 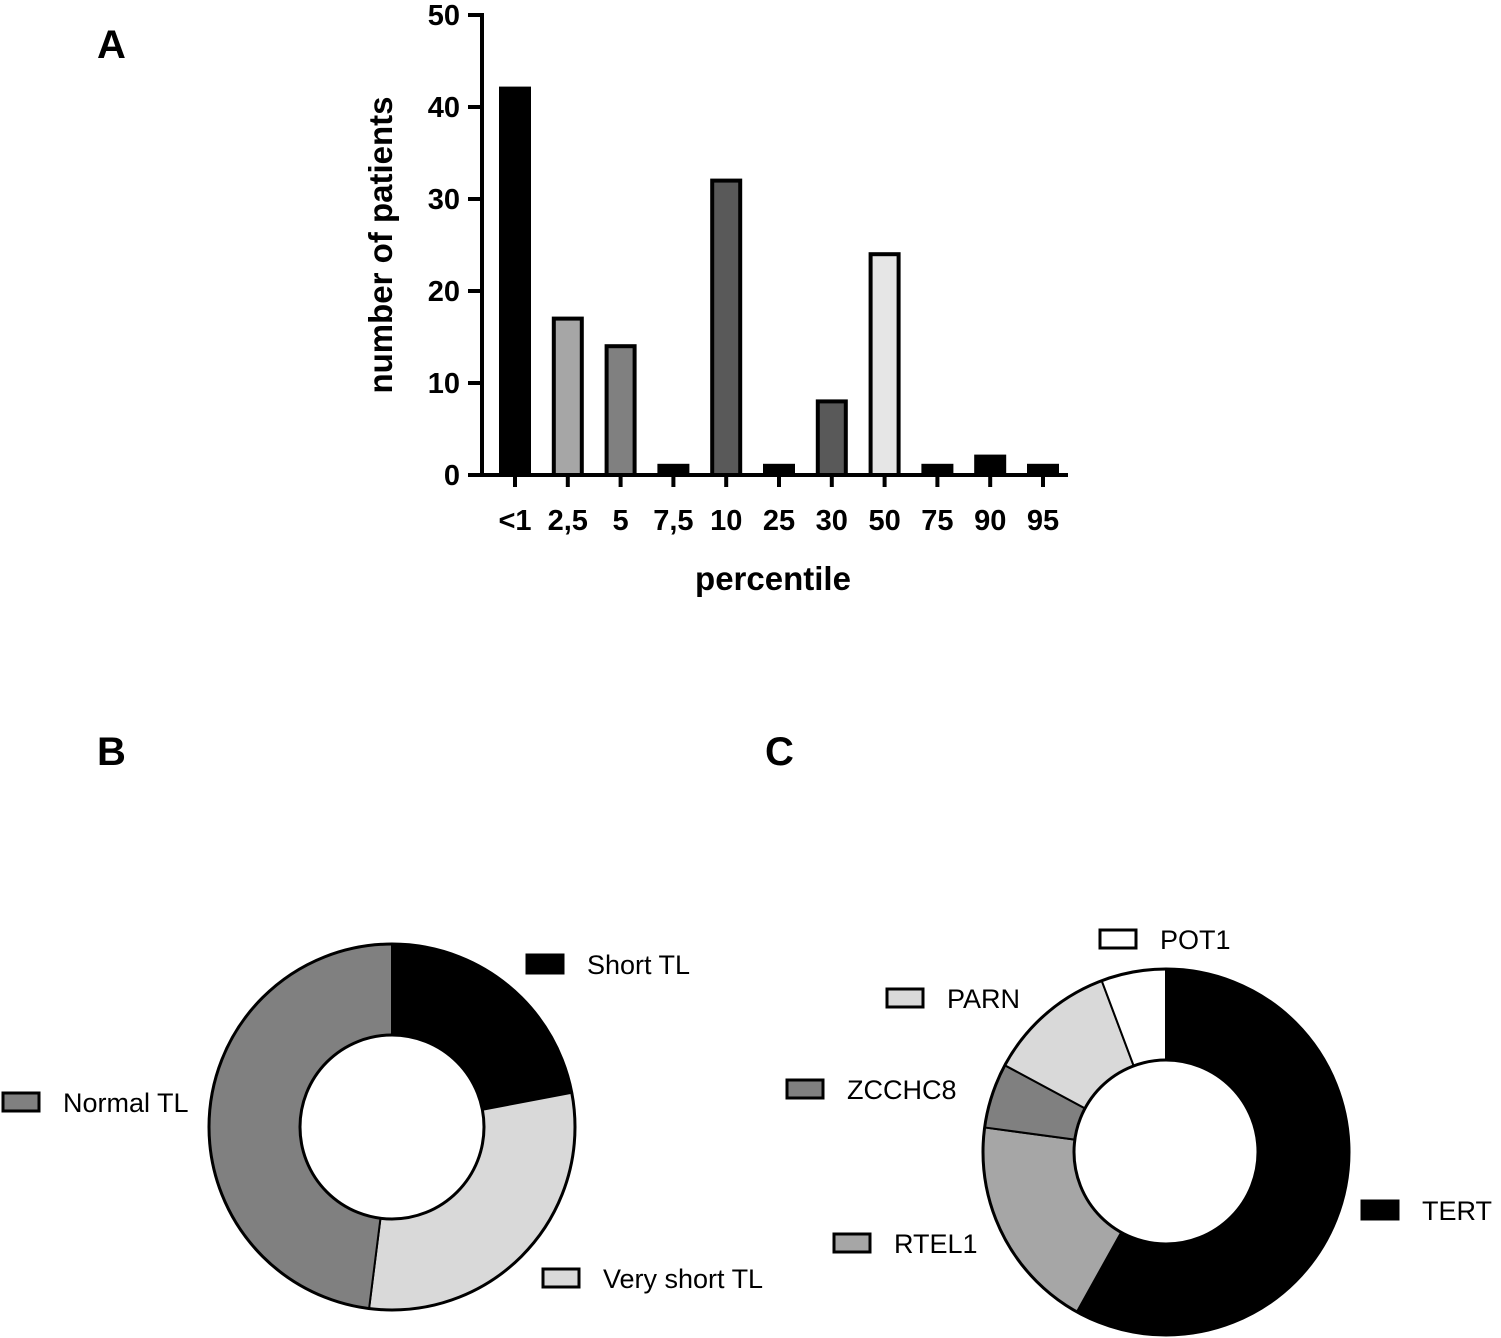 What do you see at coordinates (111, 752) in the screenshot?
I see `panel-letter-b: B` at bounding box center [111, 752].